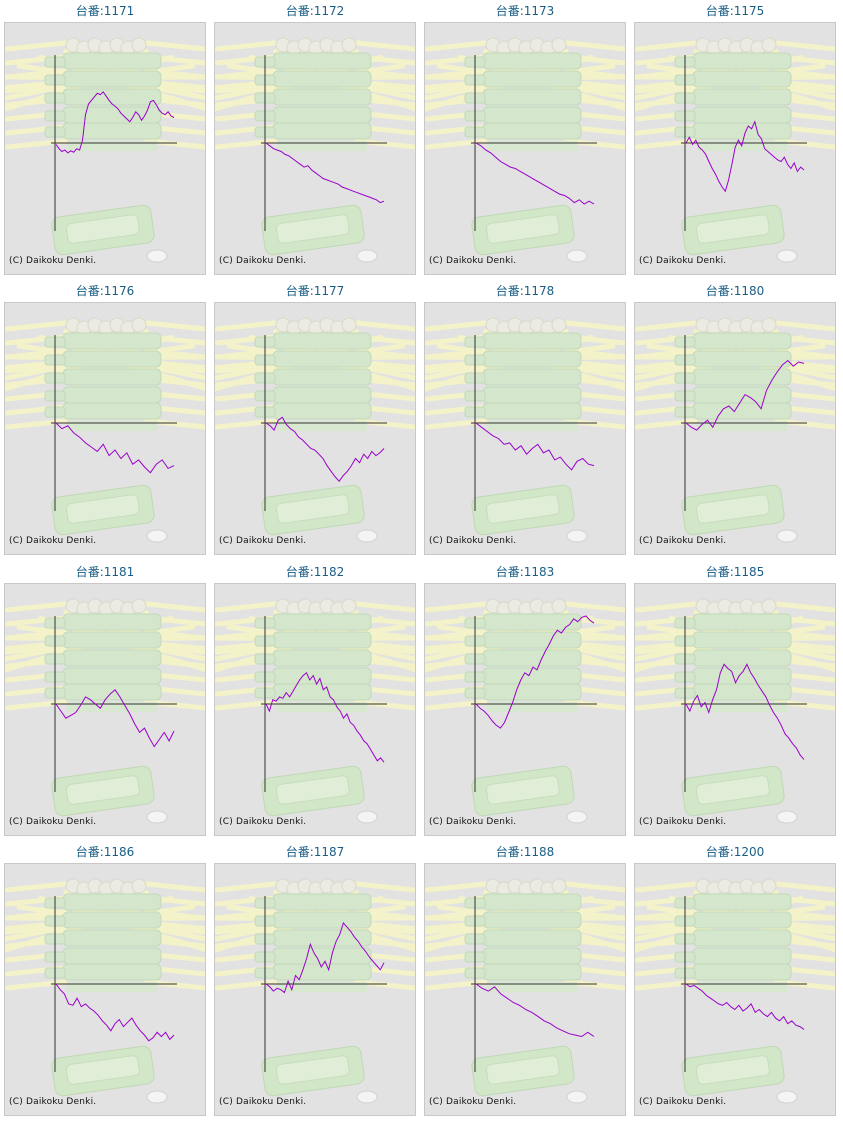 The image size is (843, 1123). I want to click on machine-card: 台番:1187 (C) Daikoku Denki., so click(315, 981).